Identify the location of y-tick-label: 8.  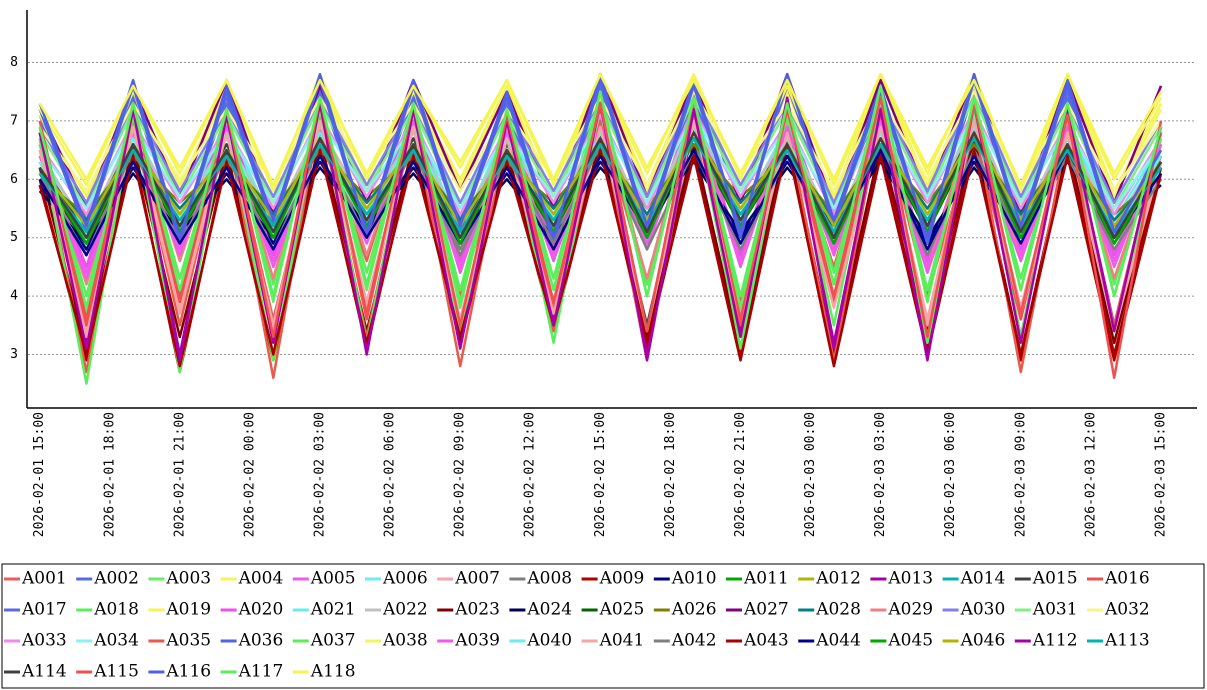
(14, 62).